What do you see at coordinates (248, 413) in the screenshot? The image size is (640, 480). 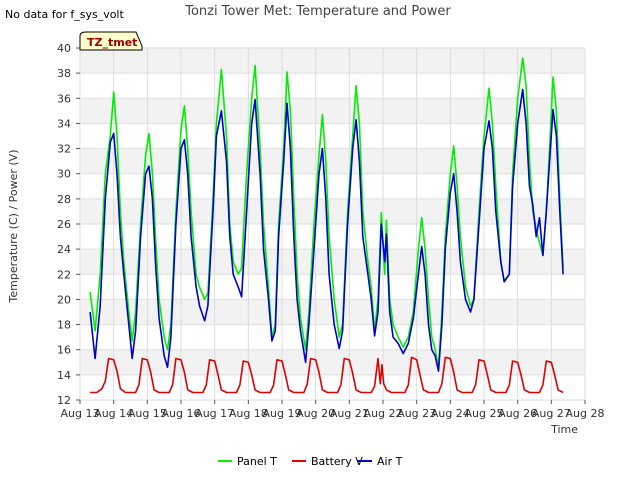 I see `x-tick-label: Aug 18` at bounding box center [248, 413].